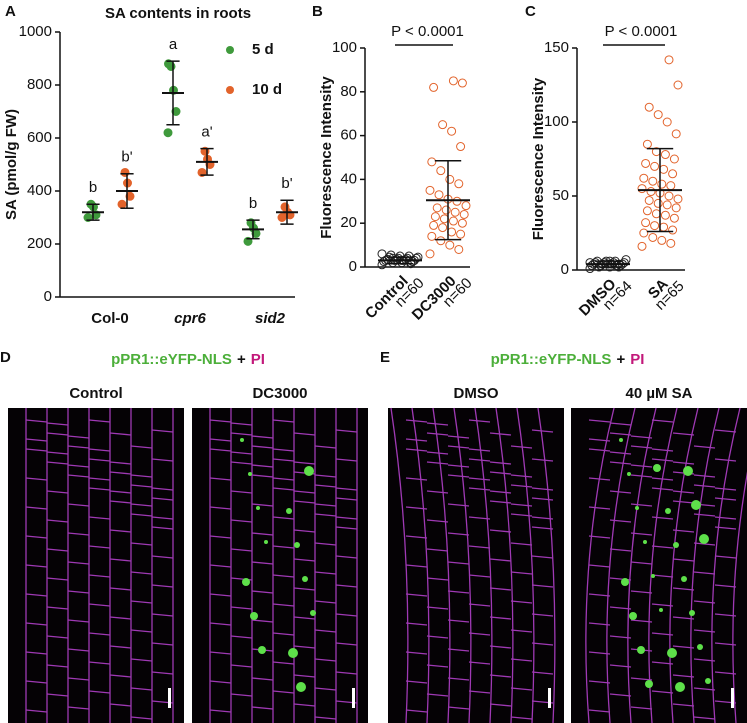  Describe the element at coordinates (95, 393) in the screenshot. I see `image-label: Control` at that location.